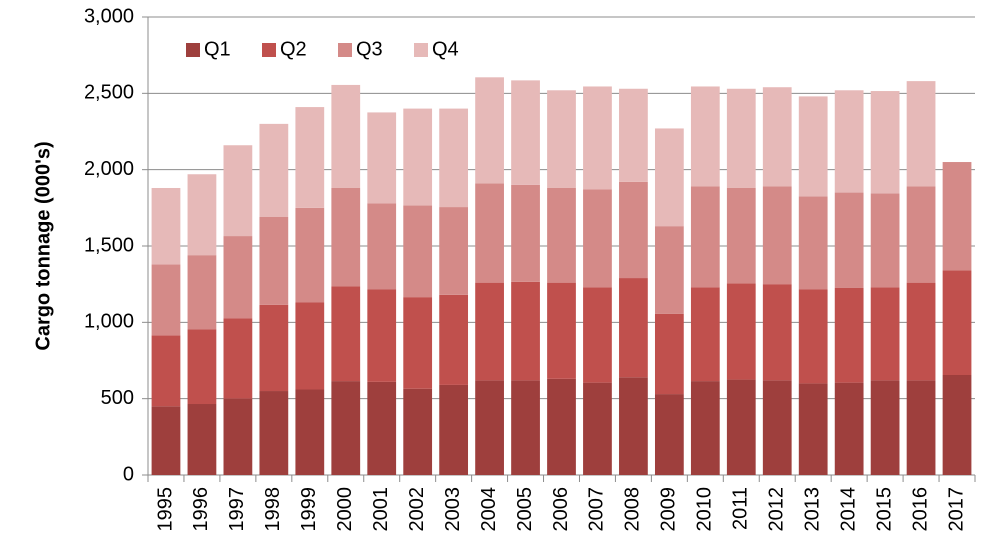 Image resolution: width=984 pixels, height=555 pixels. I want to click on x-tick-label: 2002, so click(417, 509).